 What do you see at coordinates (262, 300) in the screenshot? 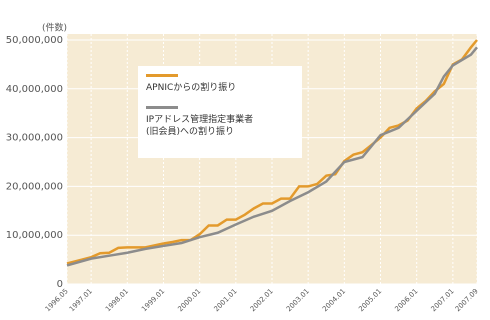
I see `x-tick-label: 2002.01` at bounding box center [262, 300].